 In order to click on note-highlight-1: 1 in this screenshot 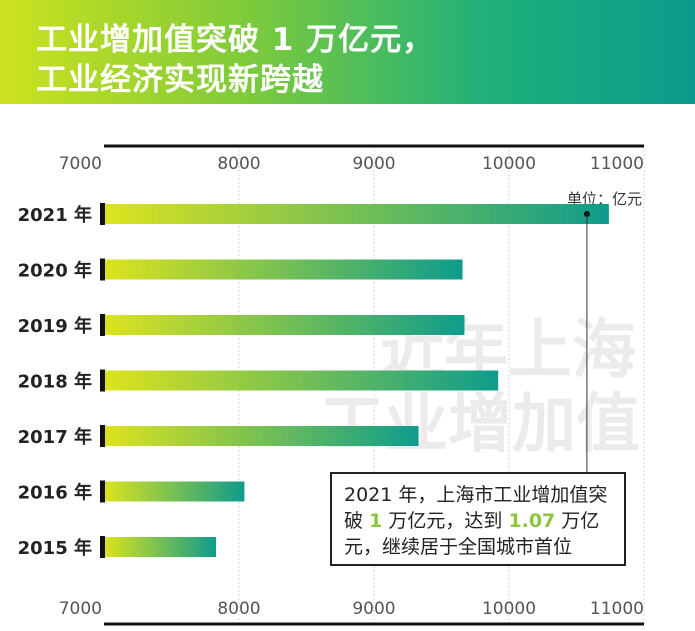, I will do `click(376, 521)`.